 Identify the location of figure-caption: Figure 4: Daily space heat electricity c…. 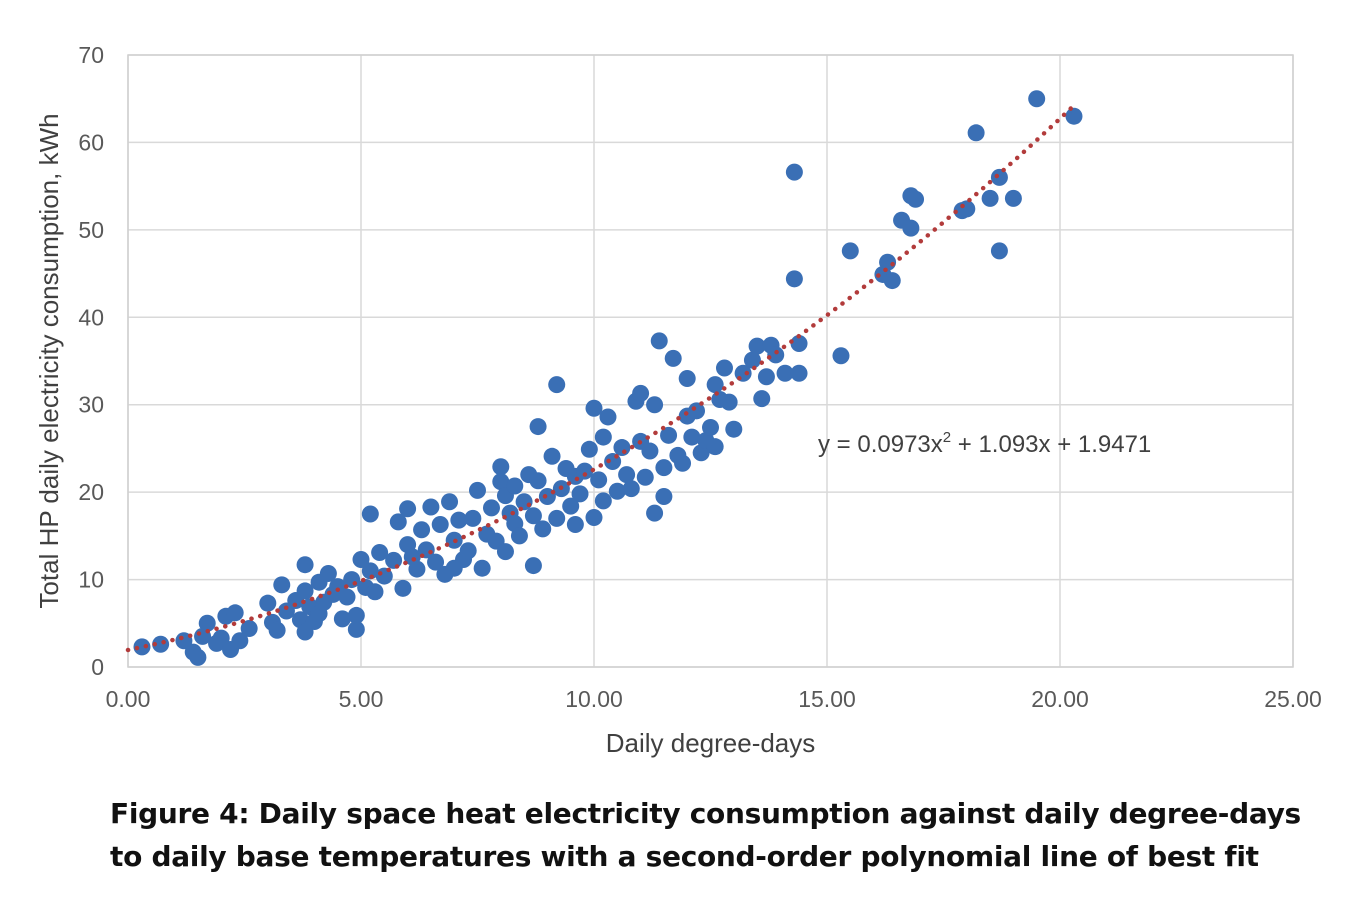
(720, 835).